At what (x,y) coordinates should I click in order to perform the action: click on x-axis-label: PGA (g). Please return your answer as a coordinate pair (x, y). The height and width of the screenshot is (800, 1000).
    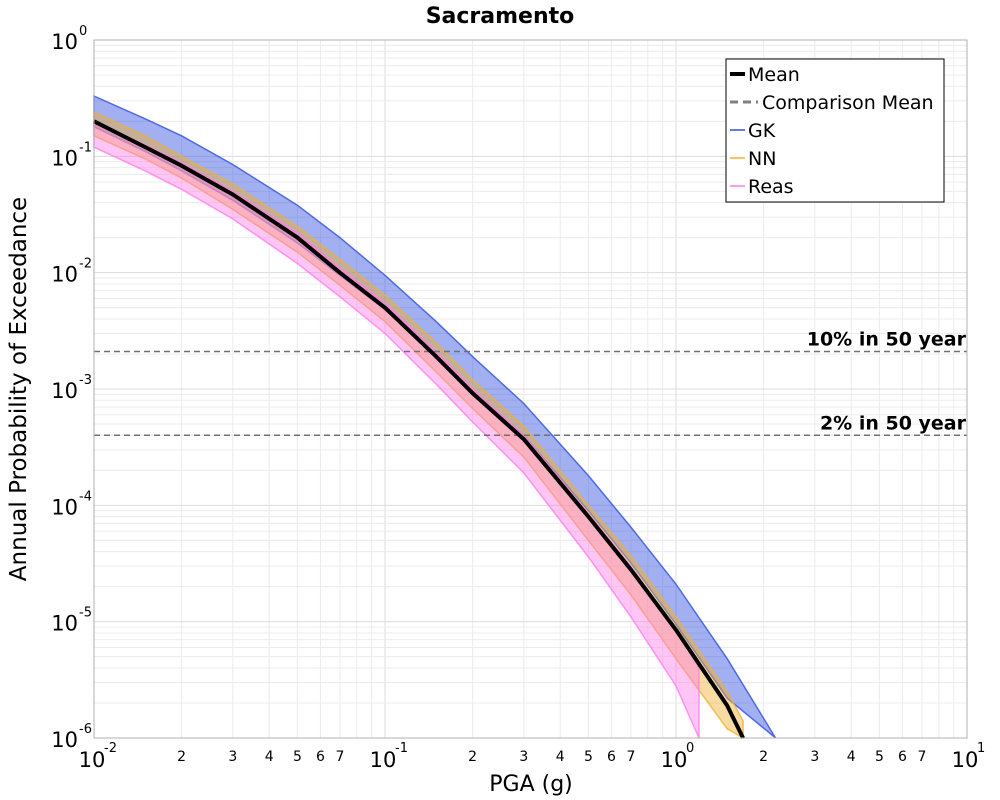
    Looking at the image, I should click on (531, 784).